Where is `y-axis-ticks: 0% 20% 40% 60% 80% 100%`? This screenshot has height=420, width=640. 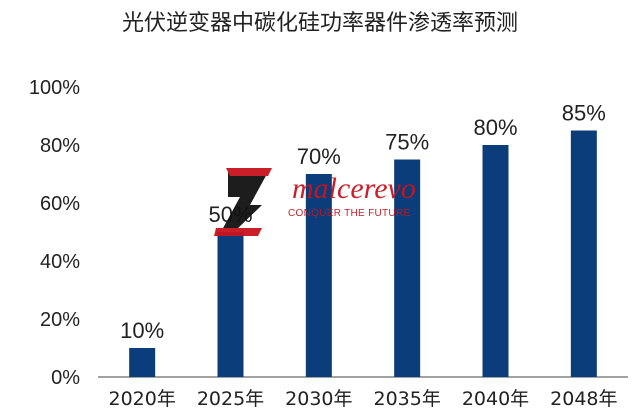
y-axis-ticks: 0% 20% 40% 60% 80% 100% is located at coordinates (54, 233).